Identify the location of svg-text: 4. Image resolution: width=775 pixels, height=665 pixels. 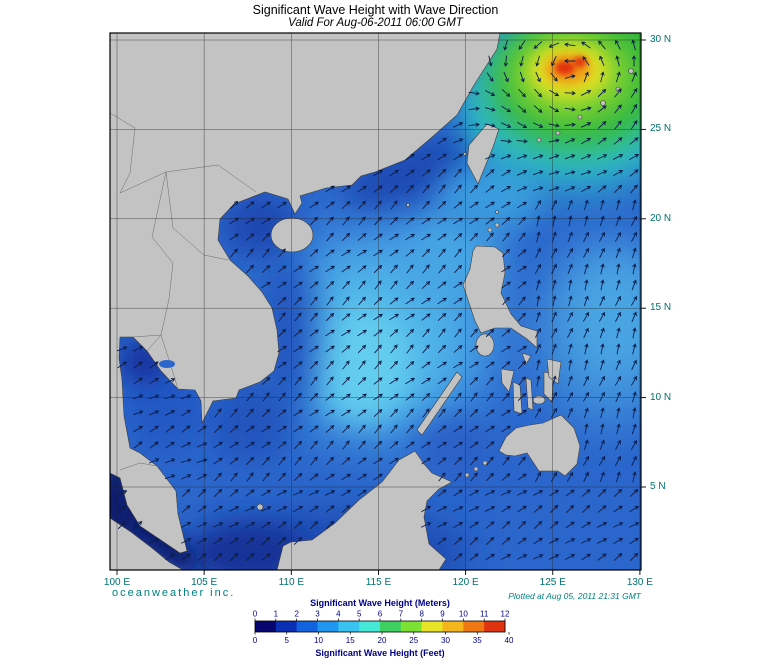
(338, 614).